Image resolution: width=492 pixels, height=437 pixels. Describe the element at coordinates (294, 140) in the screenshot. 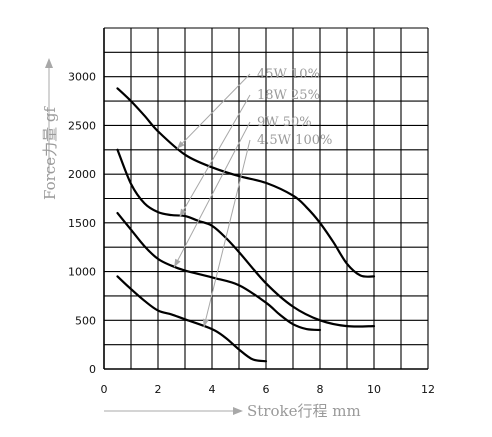

I see `legend-label-4: 4.5W 100%` at that location.